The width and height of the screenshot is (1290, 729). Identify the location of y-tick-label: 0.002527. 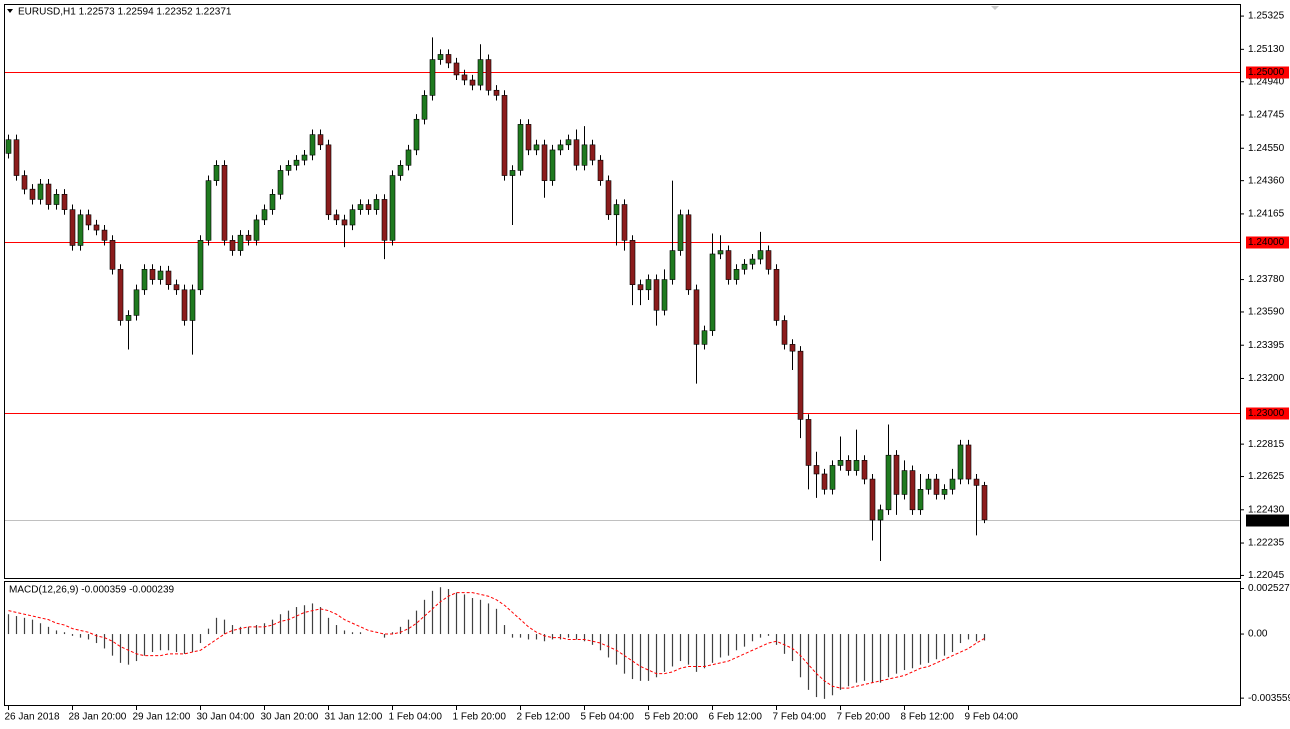
(1269, 588).